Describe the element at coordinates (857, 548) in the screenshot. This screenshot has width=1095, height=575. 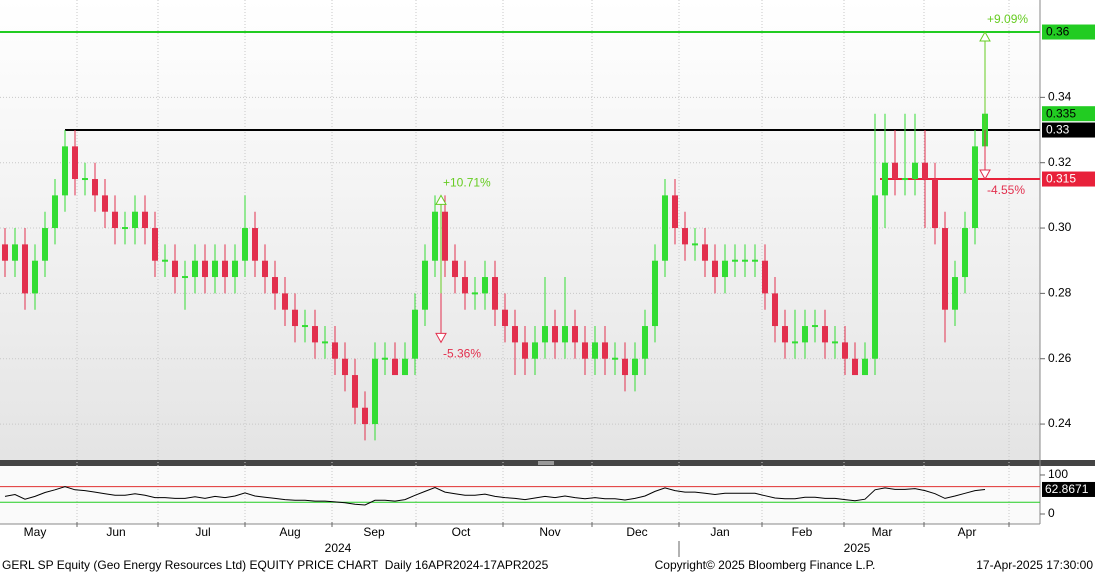
I see `year-label: 2025` at that location.